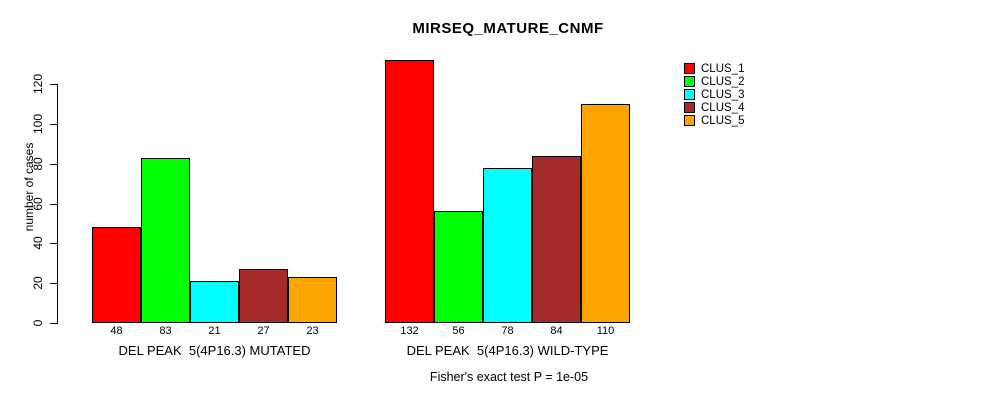 Image resolution: width=990 pixels, height=400 pixels. I want to click on y-axis-line, so click(57, 204).